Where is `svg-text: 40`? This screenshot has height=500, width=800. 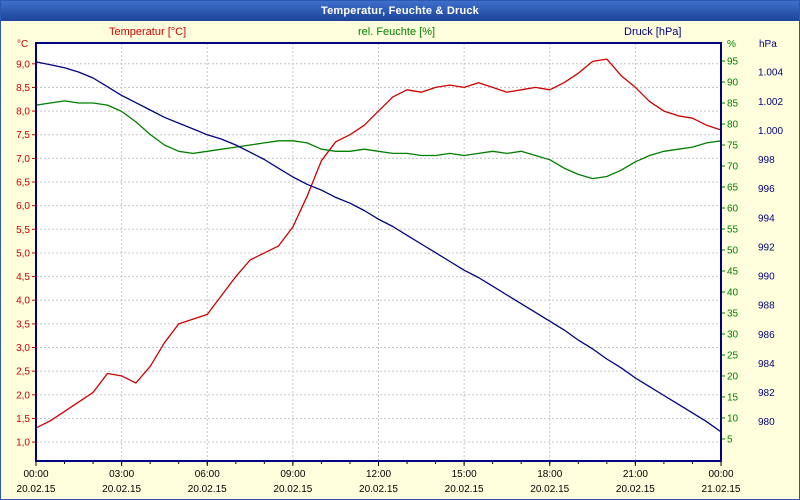
svg-text: 40 is located at coordinates (733, 292).